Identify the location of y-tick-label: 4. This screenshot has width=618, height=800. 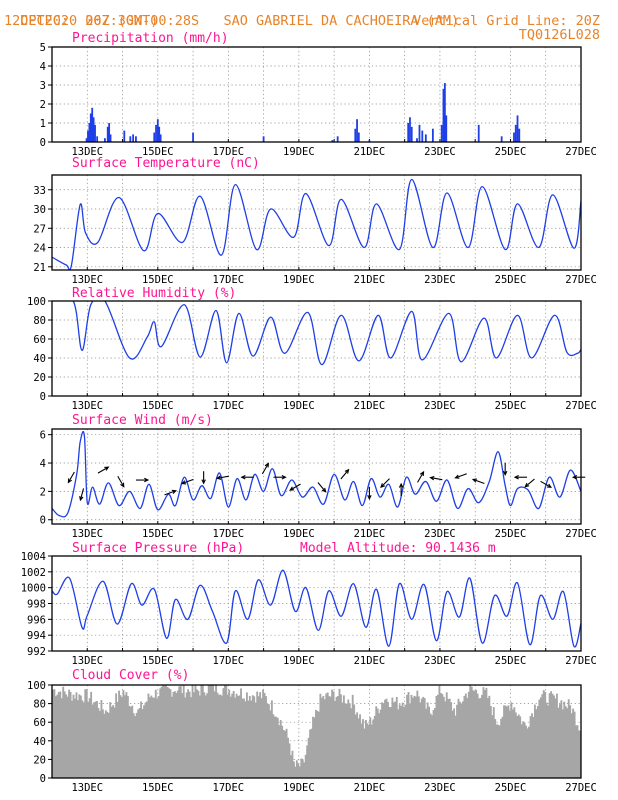
(43, 464).